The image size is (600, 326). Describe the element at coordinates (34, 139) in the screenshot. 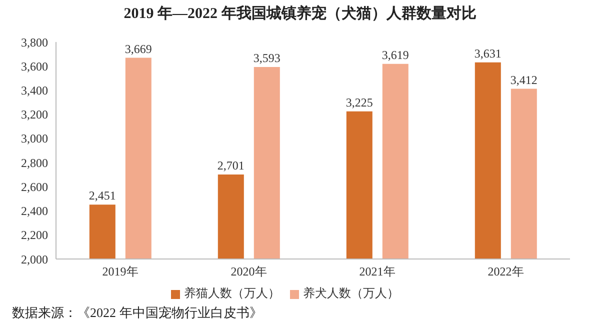

I see `y-tick-label: 3,000` at that location.